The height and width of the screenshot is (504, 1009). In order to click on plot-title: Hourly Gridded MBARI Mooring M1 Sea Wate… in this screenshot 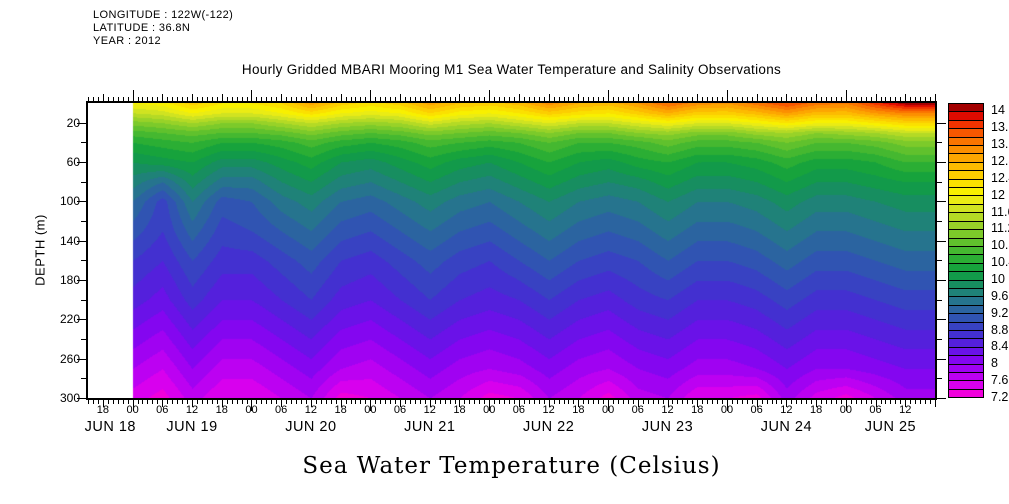, I will do `click(511, 69)`.